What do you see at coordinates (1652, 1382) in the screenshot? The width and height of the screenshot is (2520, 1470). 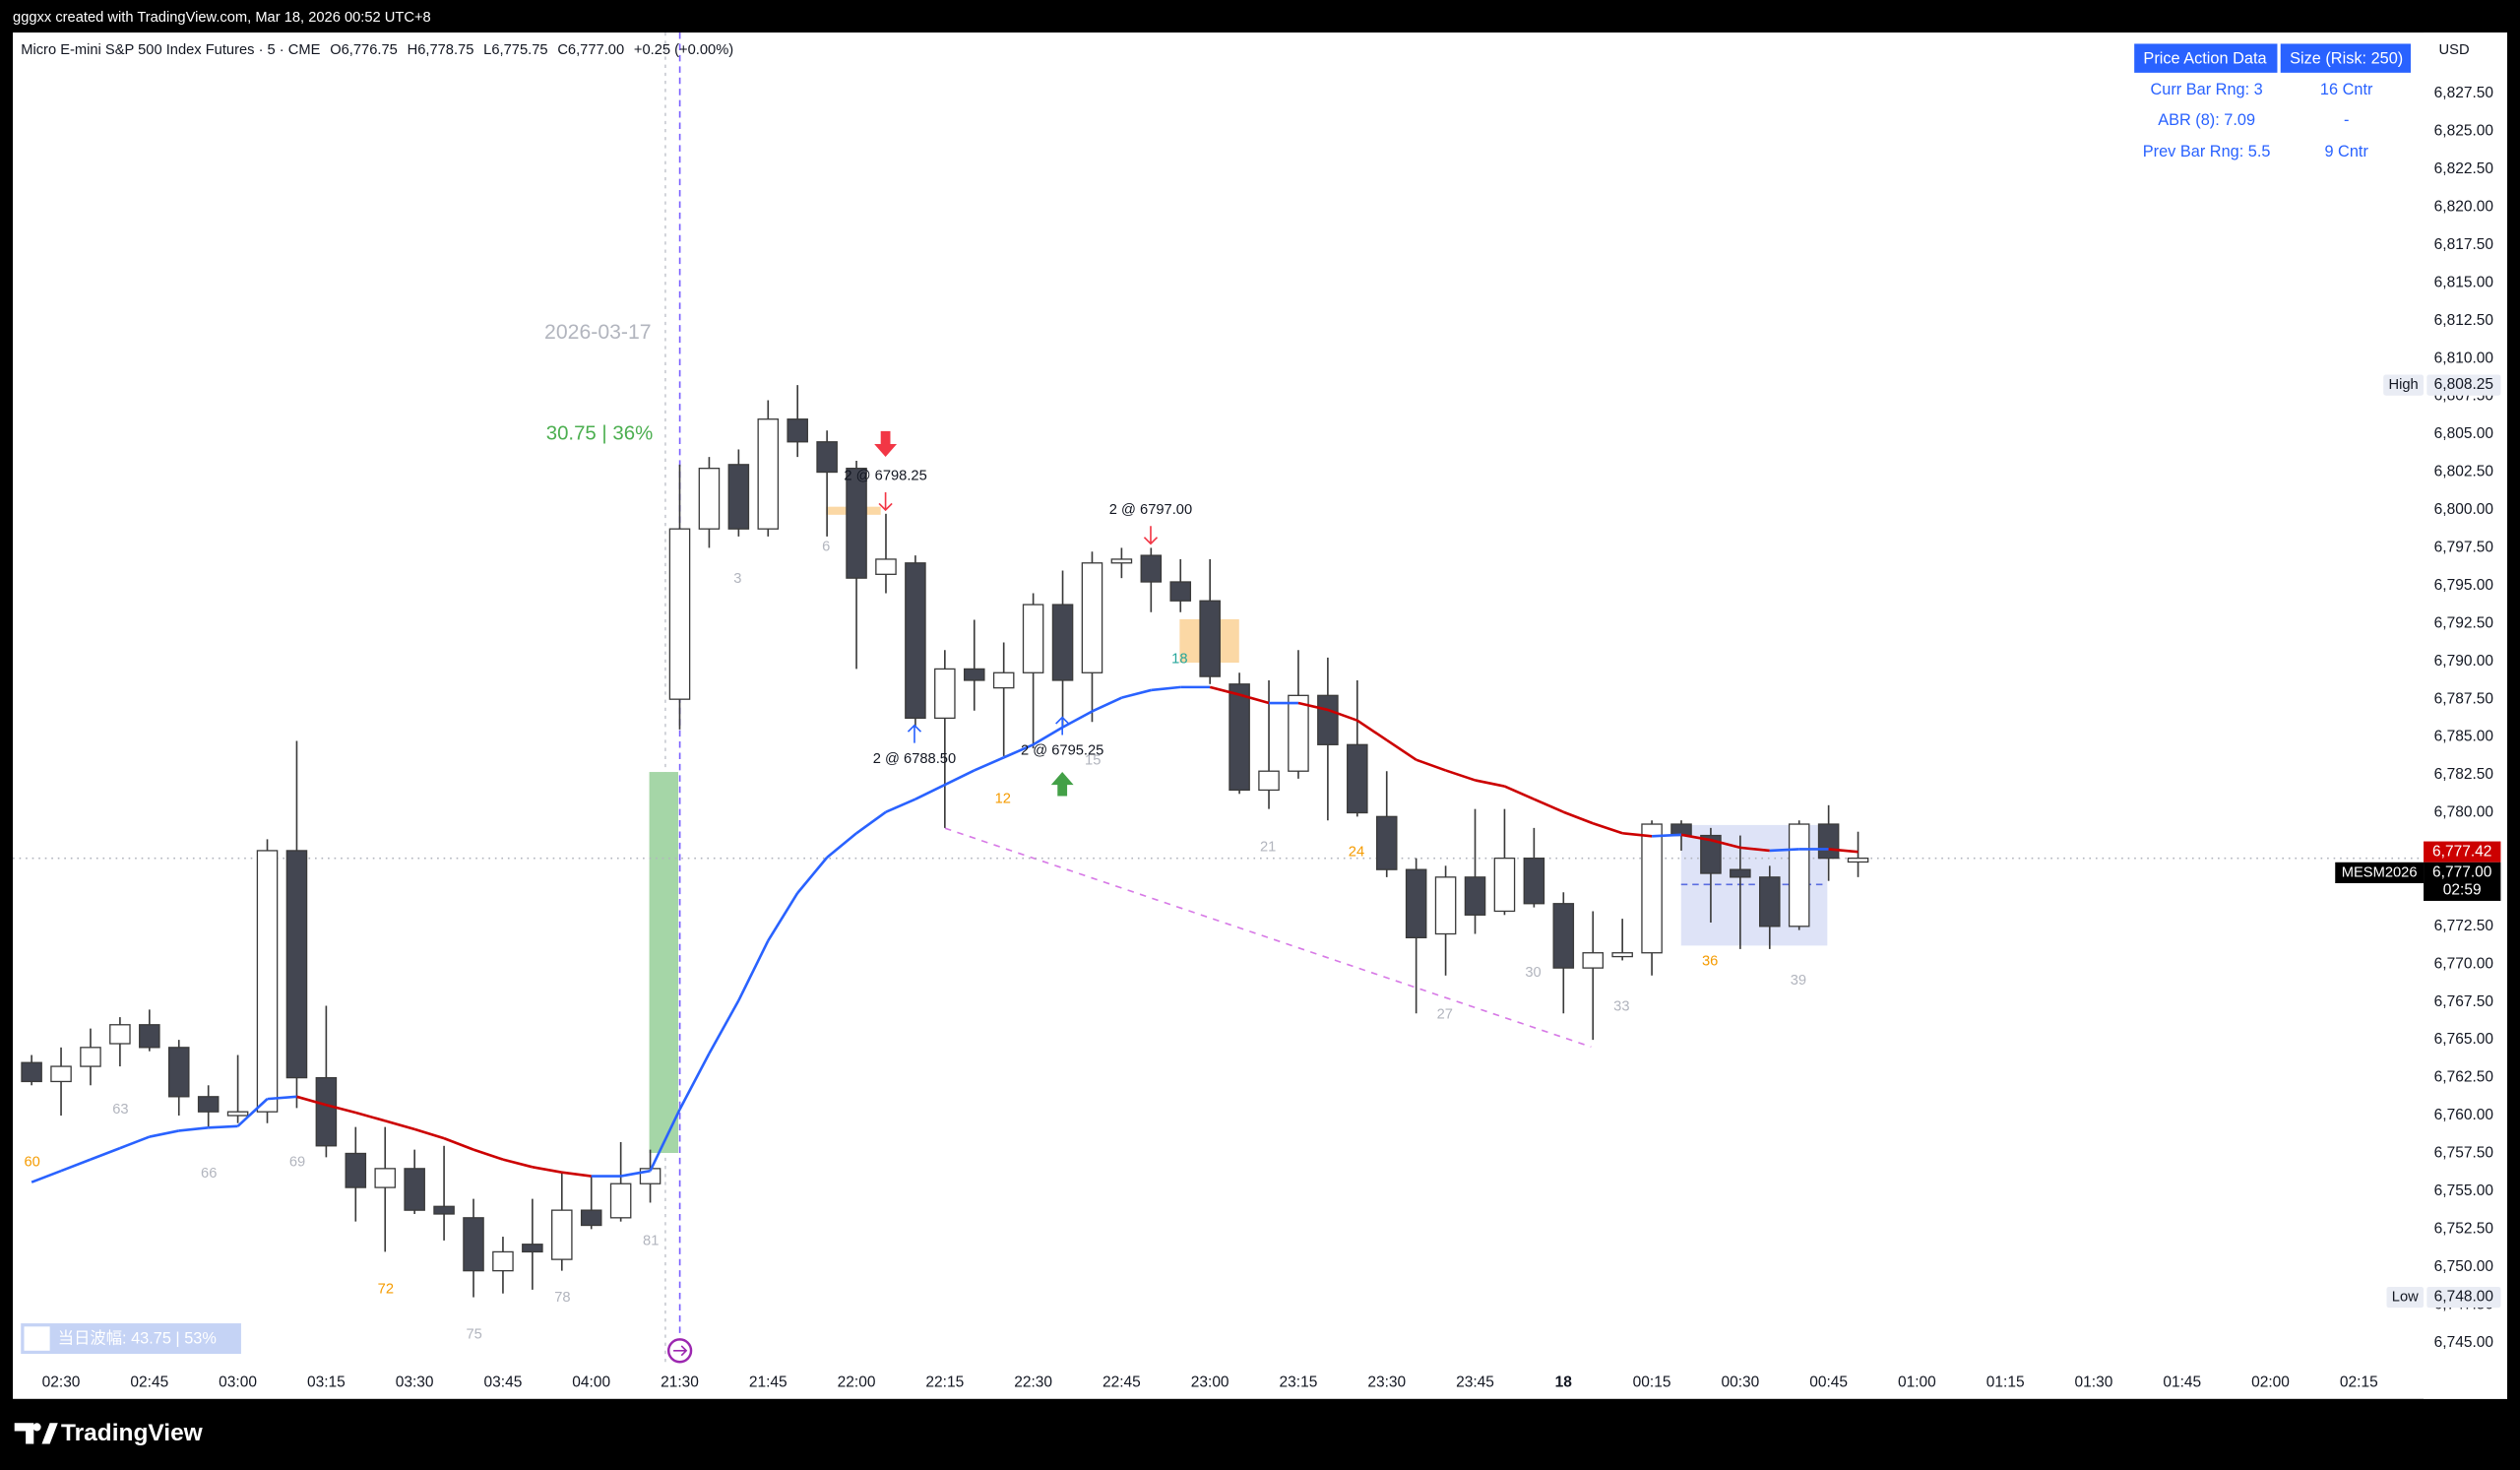 I see `x-tick-label: 00:15` at bounding box center [1652, 1382].